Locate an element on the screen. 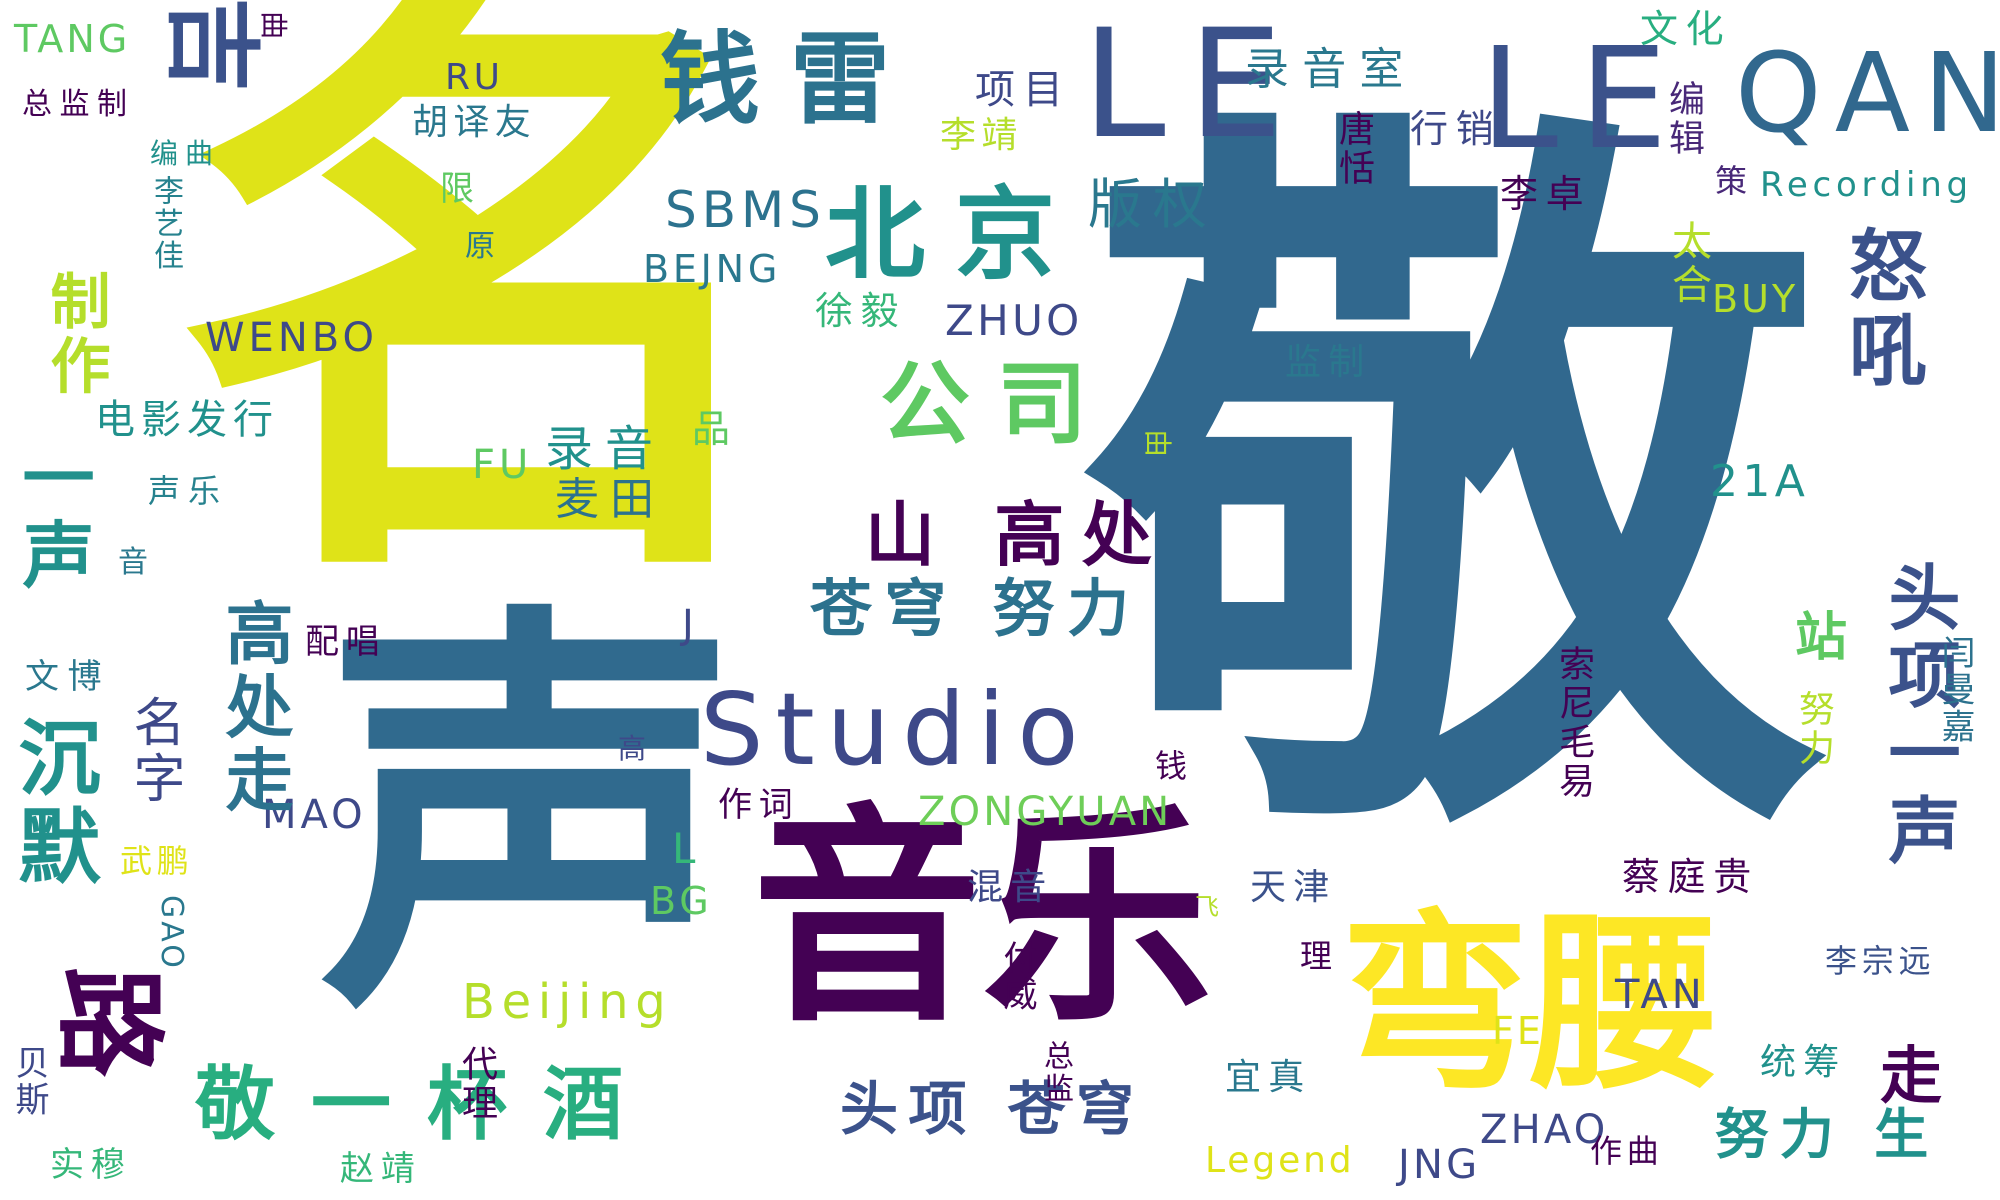 This screenshot has height=1200, width=2000. word-wupeng: 武鹏 is located at coordinates (157, 861).